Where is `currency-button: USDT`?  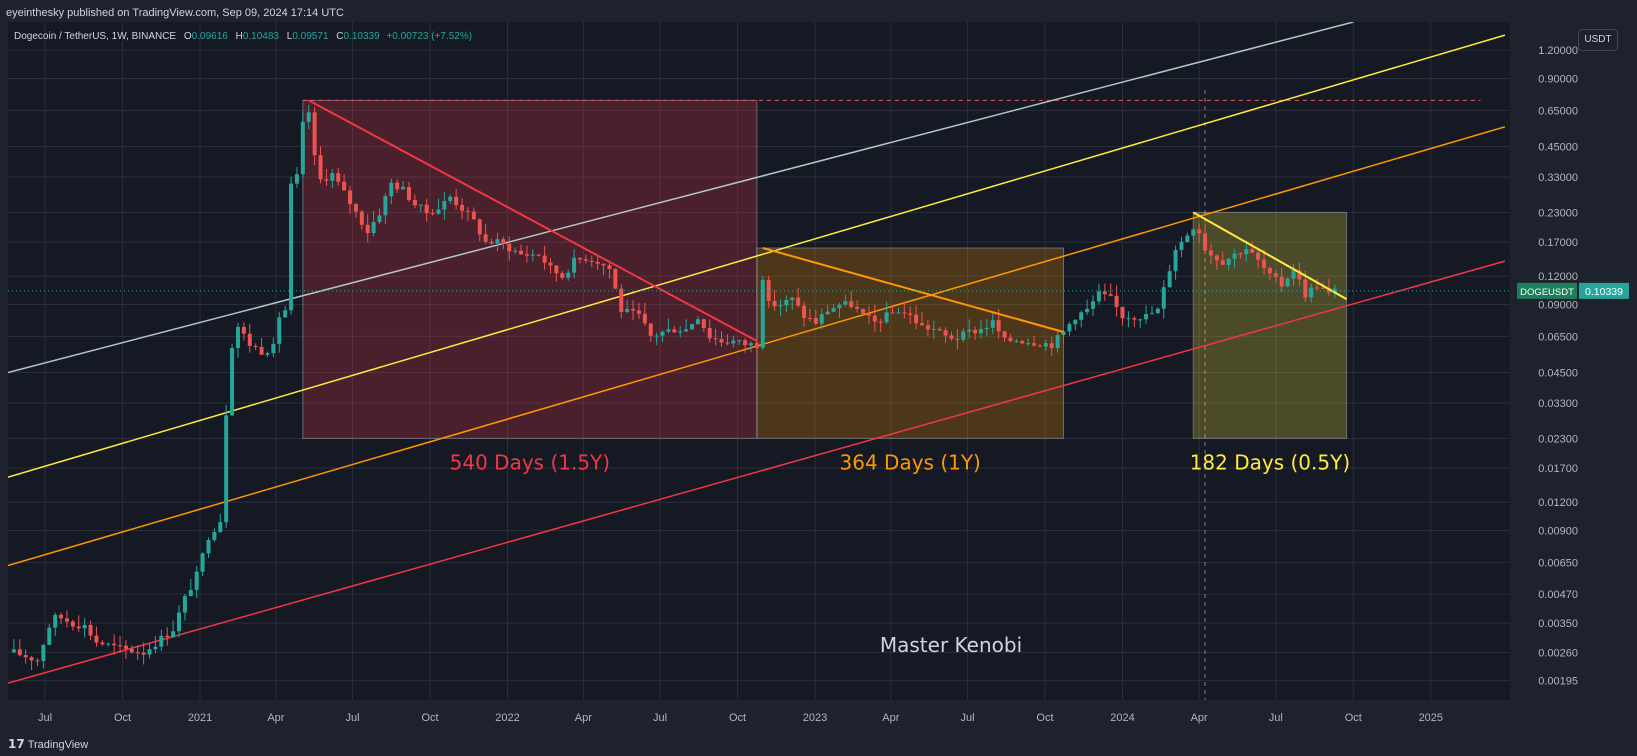
currency-button: USDT is located at coordinates (1598, 40).